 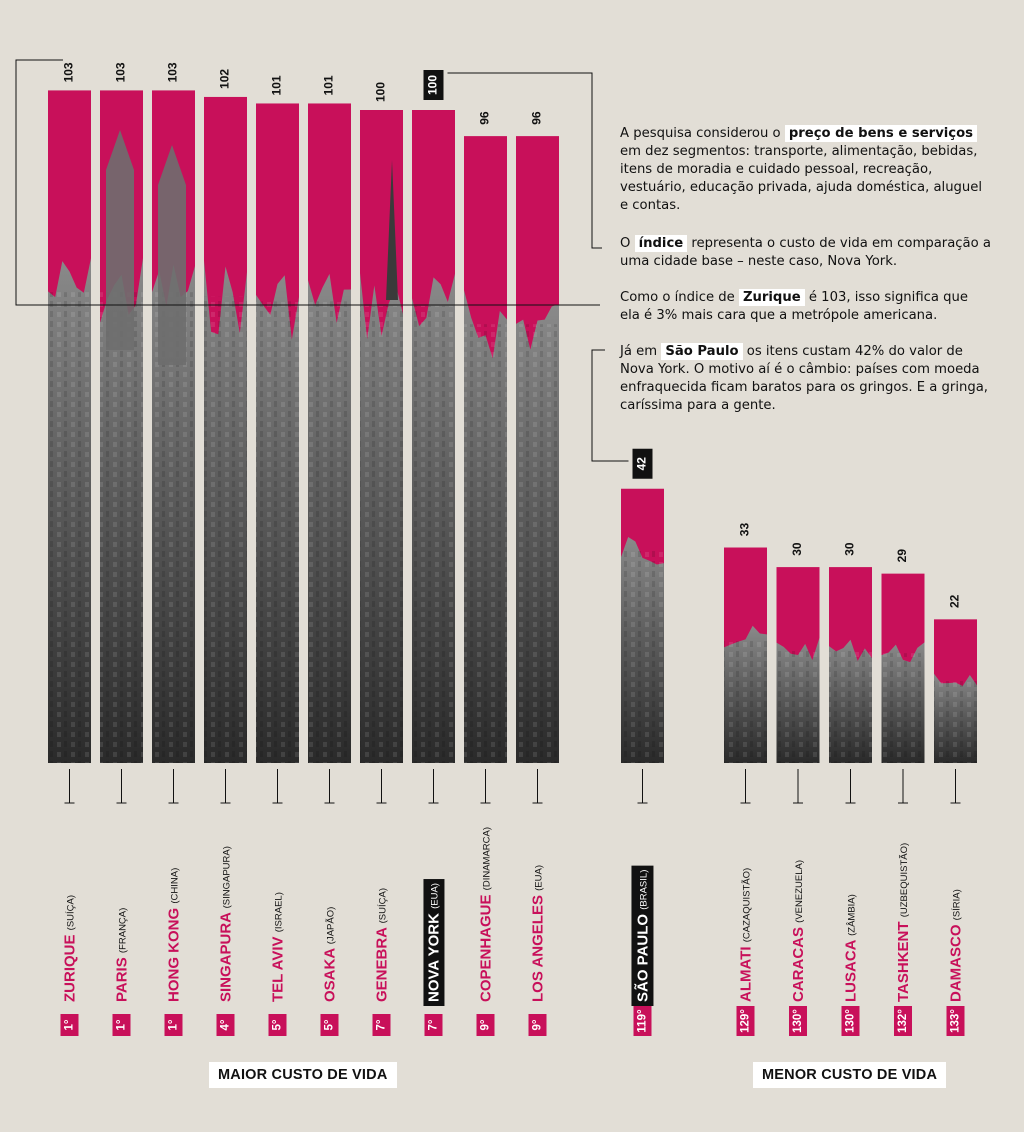 I want to click on country-name: (ZÂMBIA), so click(x=851, y=915).